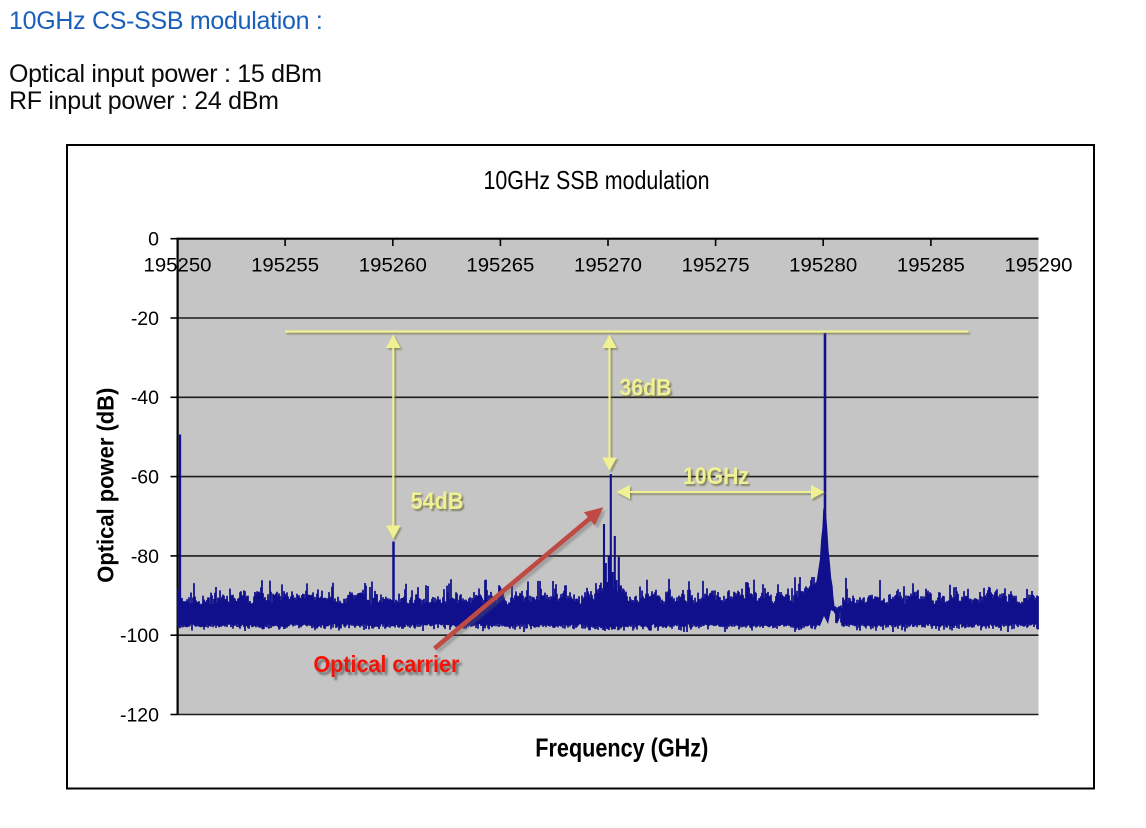 Image resolution: width=1146 pixels, height=828 pixels. What do you see at coordinates (393, 265) in the screenshot?
I see `svg-text: 195260` at bounding box center [393, 265].